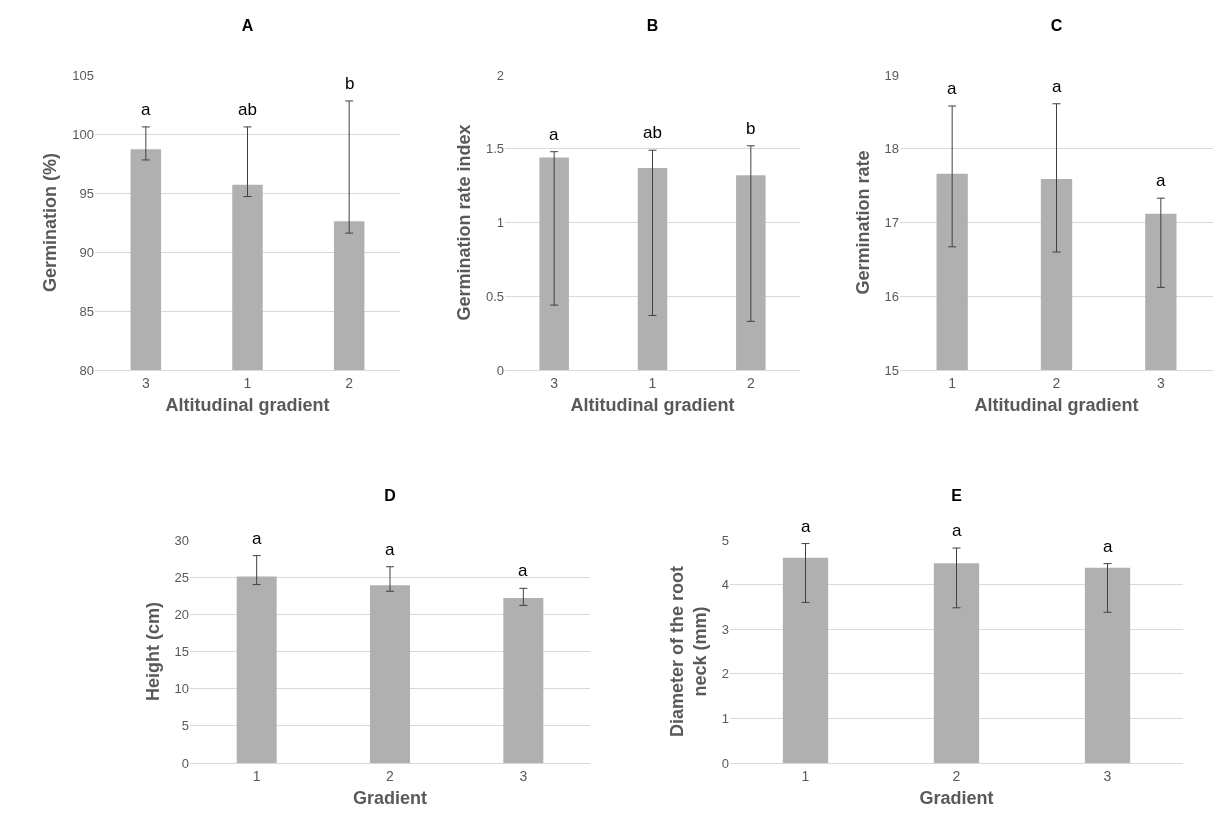 This screenshot has width=1223, height=823. What do you see at coordinates (181, 577) in the screenshot?
I see `y-tick-label: 25` at bounding box center [181, 577].